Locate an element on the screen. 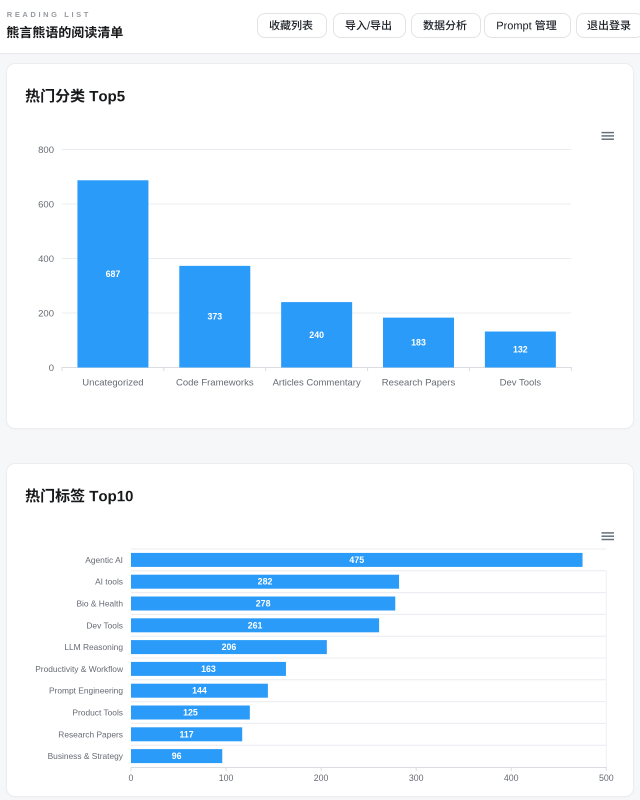 This screenshot has width=640, height=800. svg-text: 132 is located at coordinates (520, 350).